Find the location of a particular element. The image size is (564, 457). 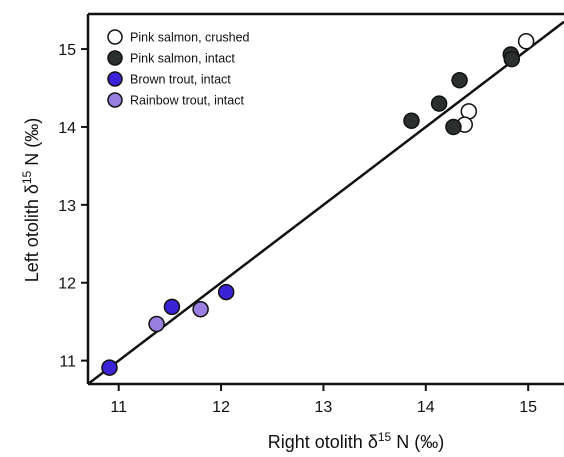

x-tick-label: 14 is located at coordinates (426, 407).